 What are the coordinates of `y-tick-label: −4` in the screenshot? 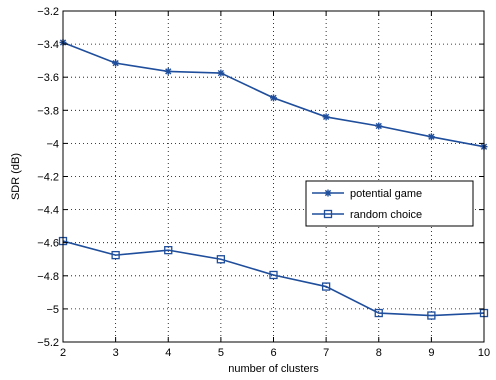 It's located at (52, 144).